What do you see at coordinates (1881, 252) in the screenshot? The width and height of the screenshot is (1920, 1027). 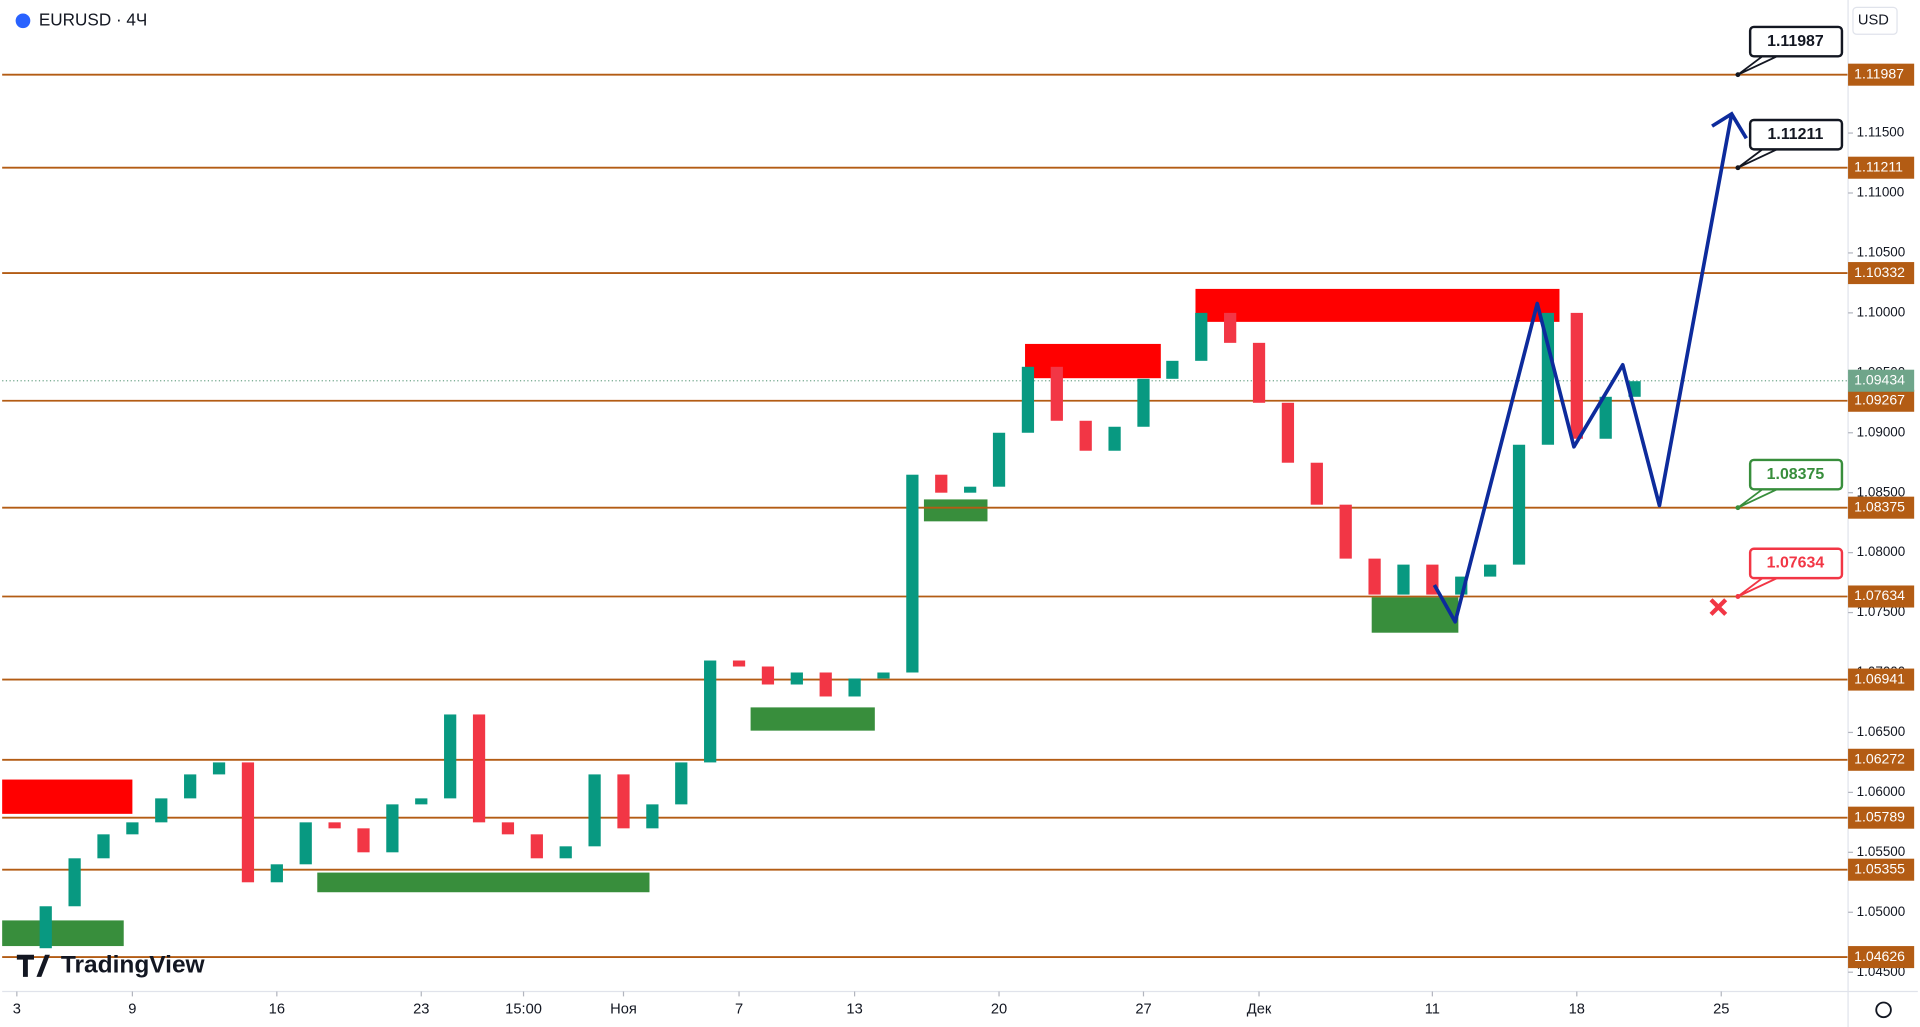 I see `y-tick-label: 1.10500` at bounding box center [1881, 252].